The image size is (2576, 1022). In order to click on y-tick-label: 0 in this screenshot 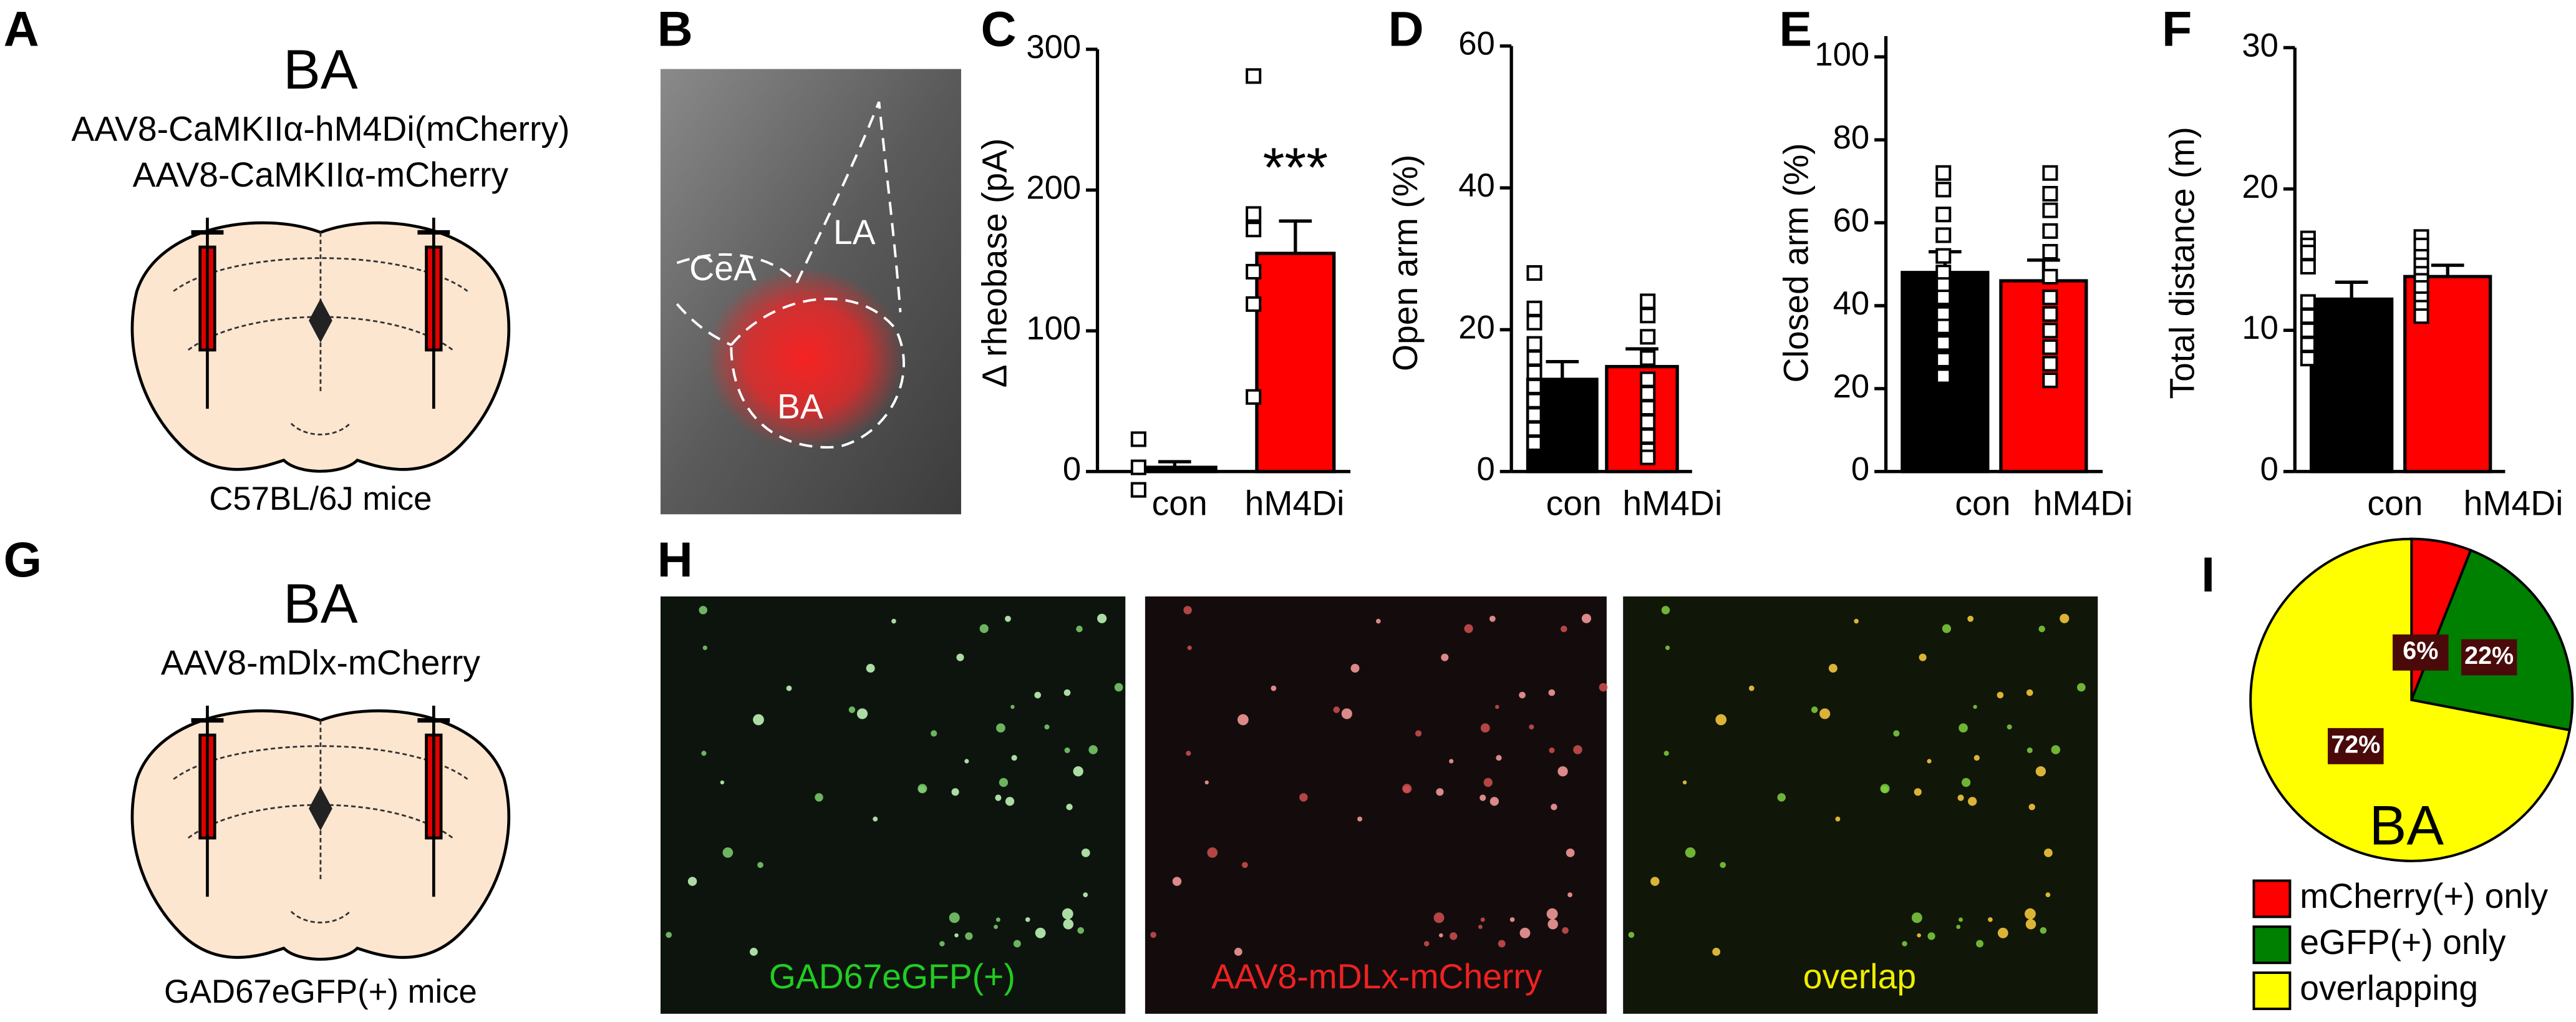, I will do `click(2269, 469)`.